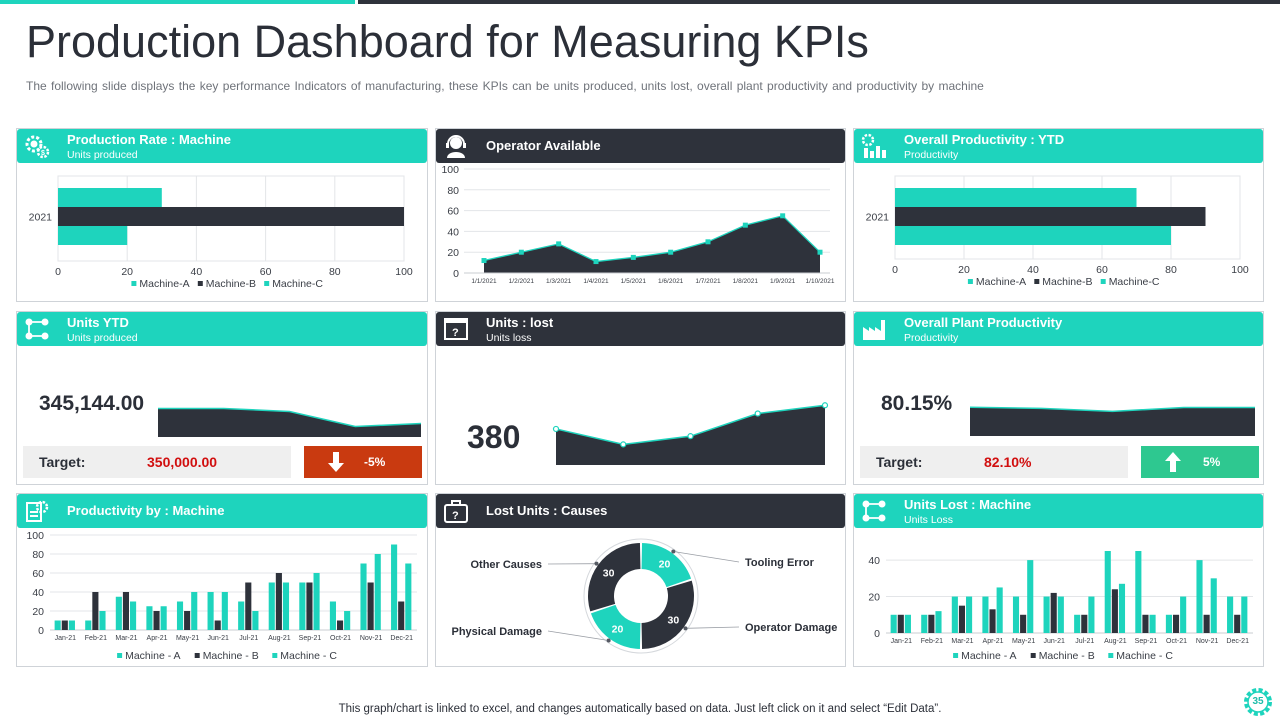 Image resolution: width=1280 pixels, height=720 pixels. I want to click on briefcase-question-icon: ?, so click(456, 511).